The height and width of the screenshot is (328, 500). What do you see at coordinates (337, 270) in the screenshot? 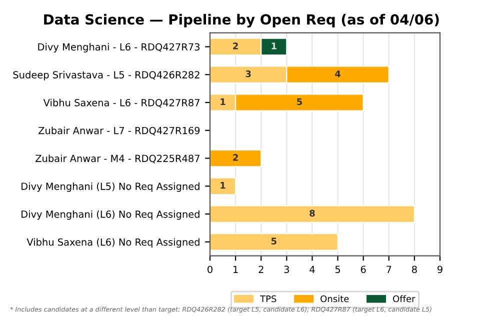
I see `x-tick-label: 5` at bounding box center [337, 270].